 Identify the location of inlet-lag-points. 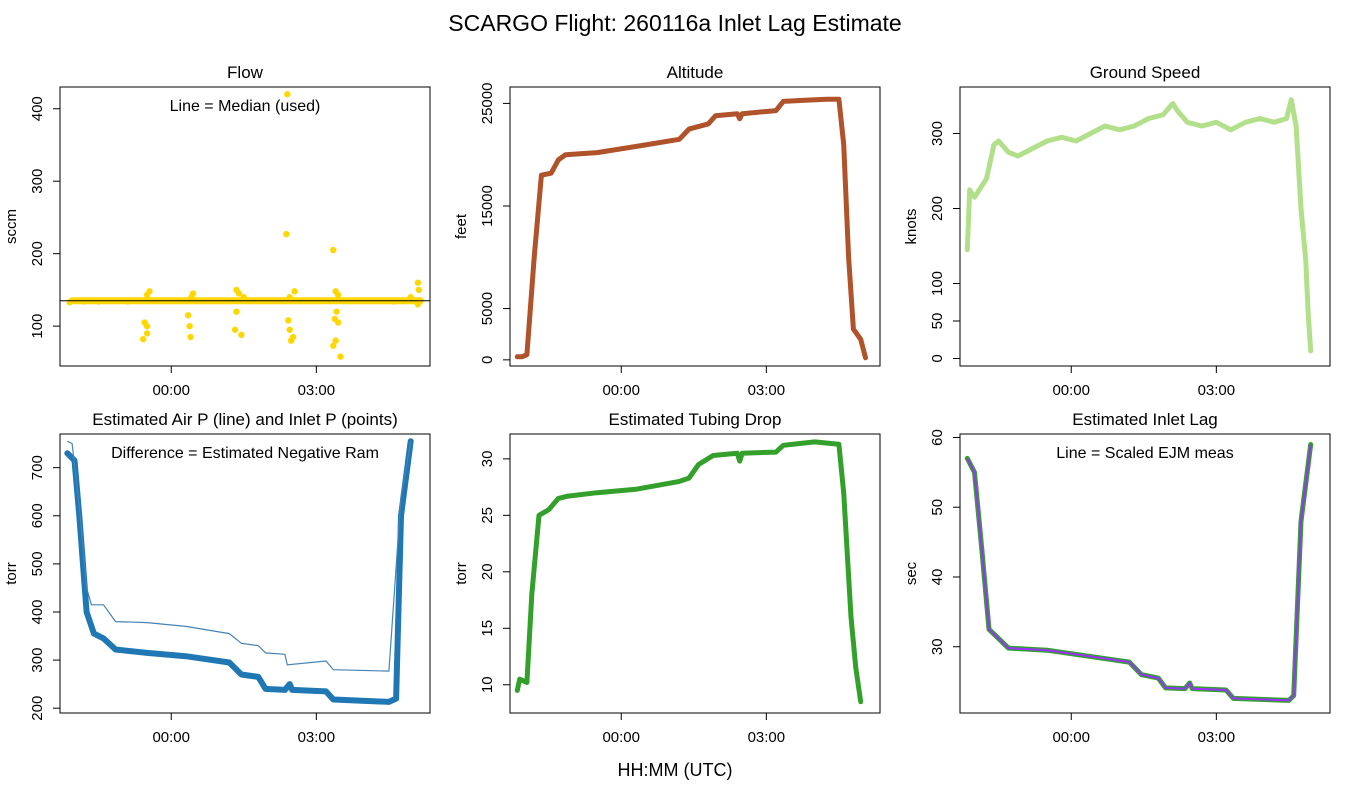
(1139, 572).